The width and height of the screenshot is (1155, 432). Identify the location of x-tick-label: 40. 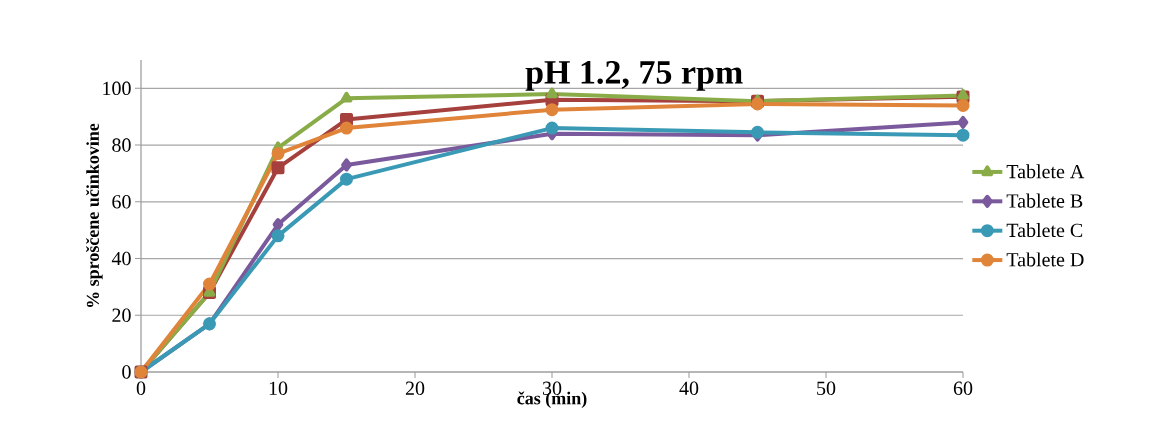
(689, 388).